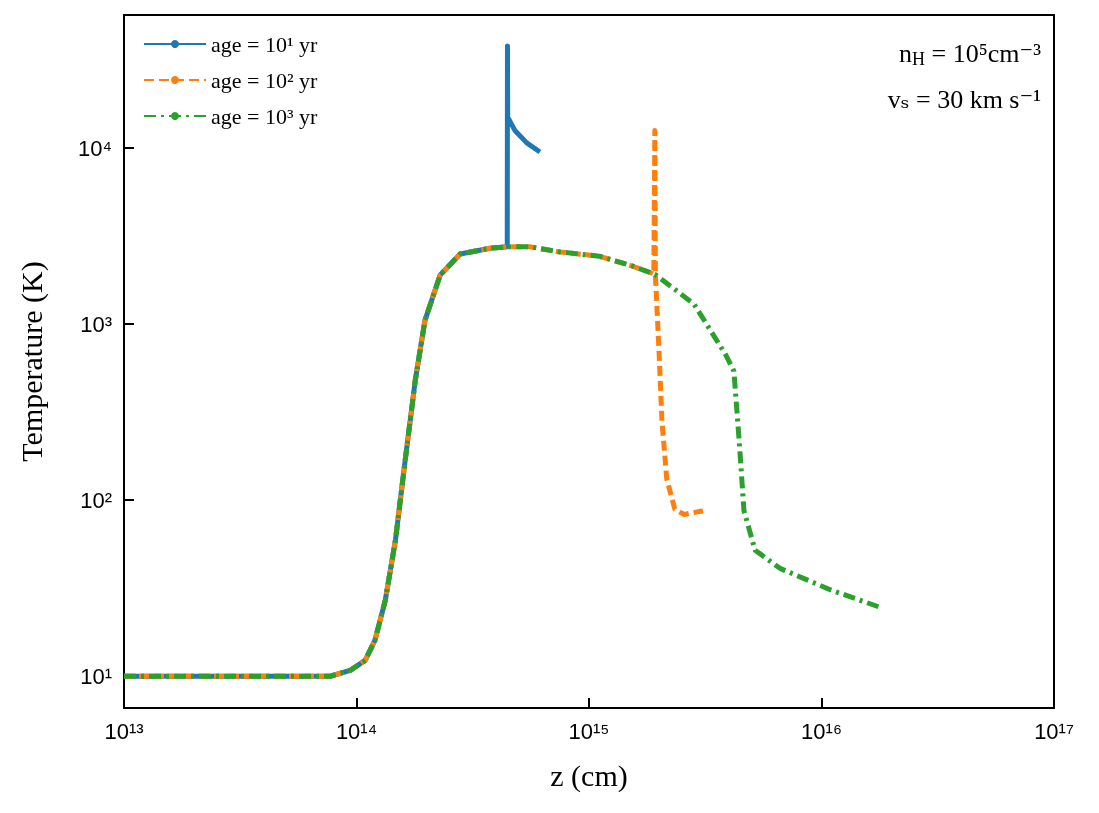 Image resolution: width=1099 pixels, height=813 pixels. Describe the element at coordinates (124, 731) in the screenshot. I see `x-tick-label: 10¹³` at that location.